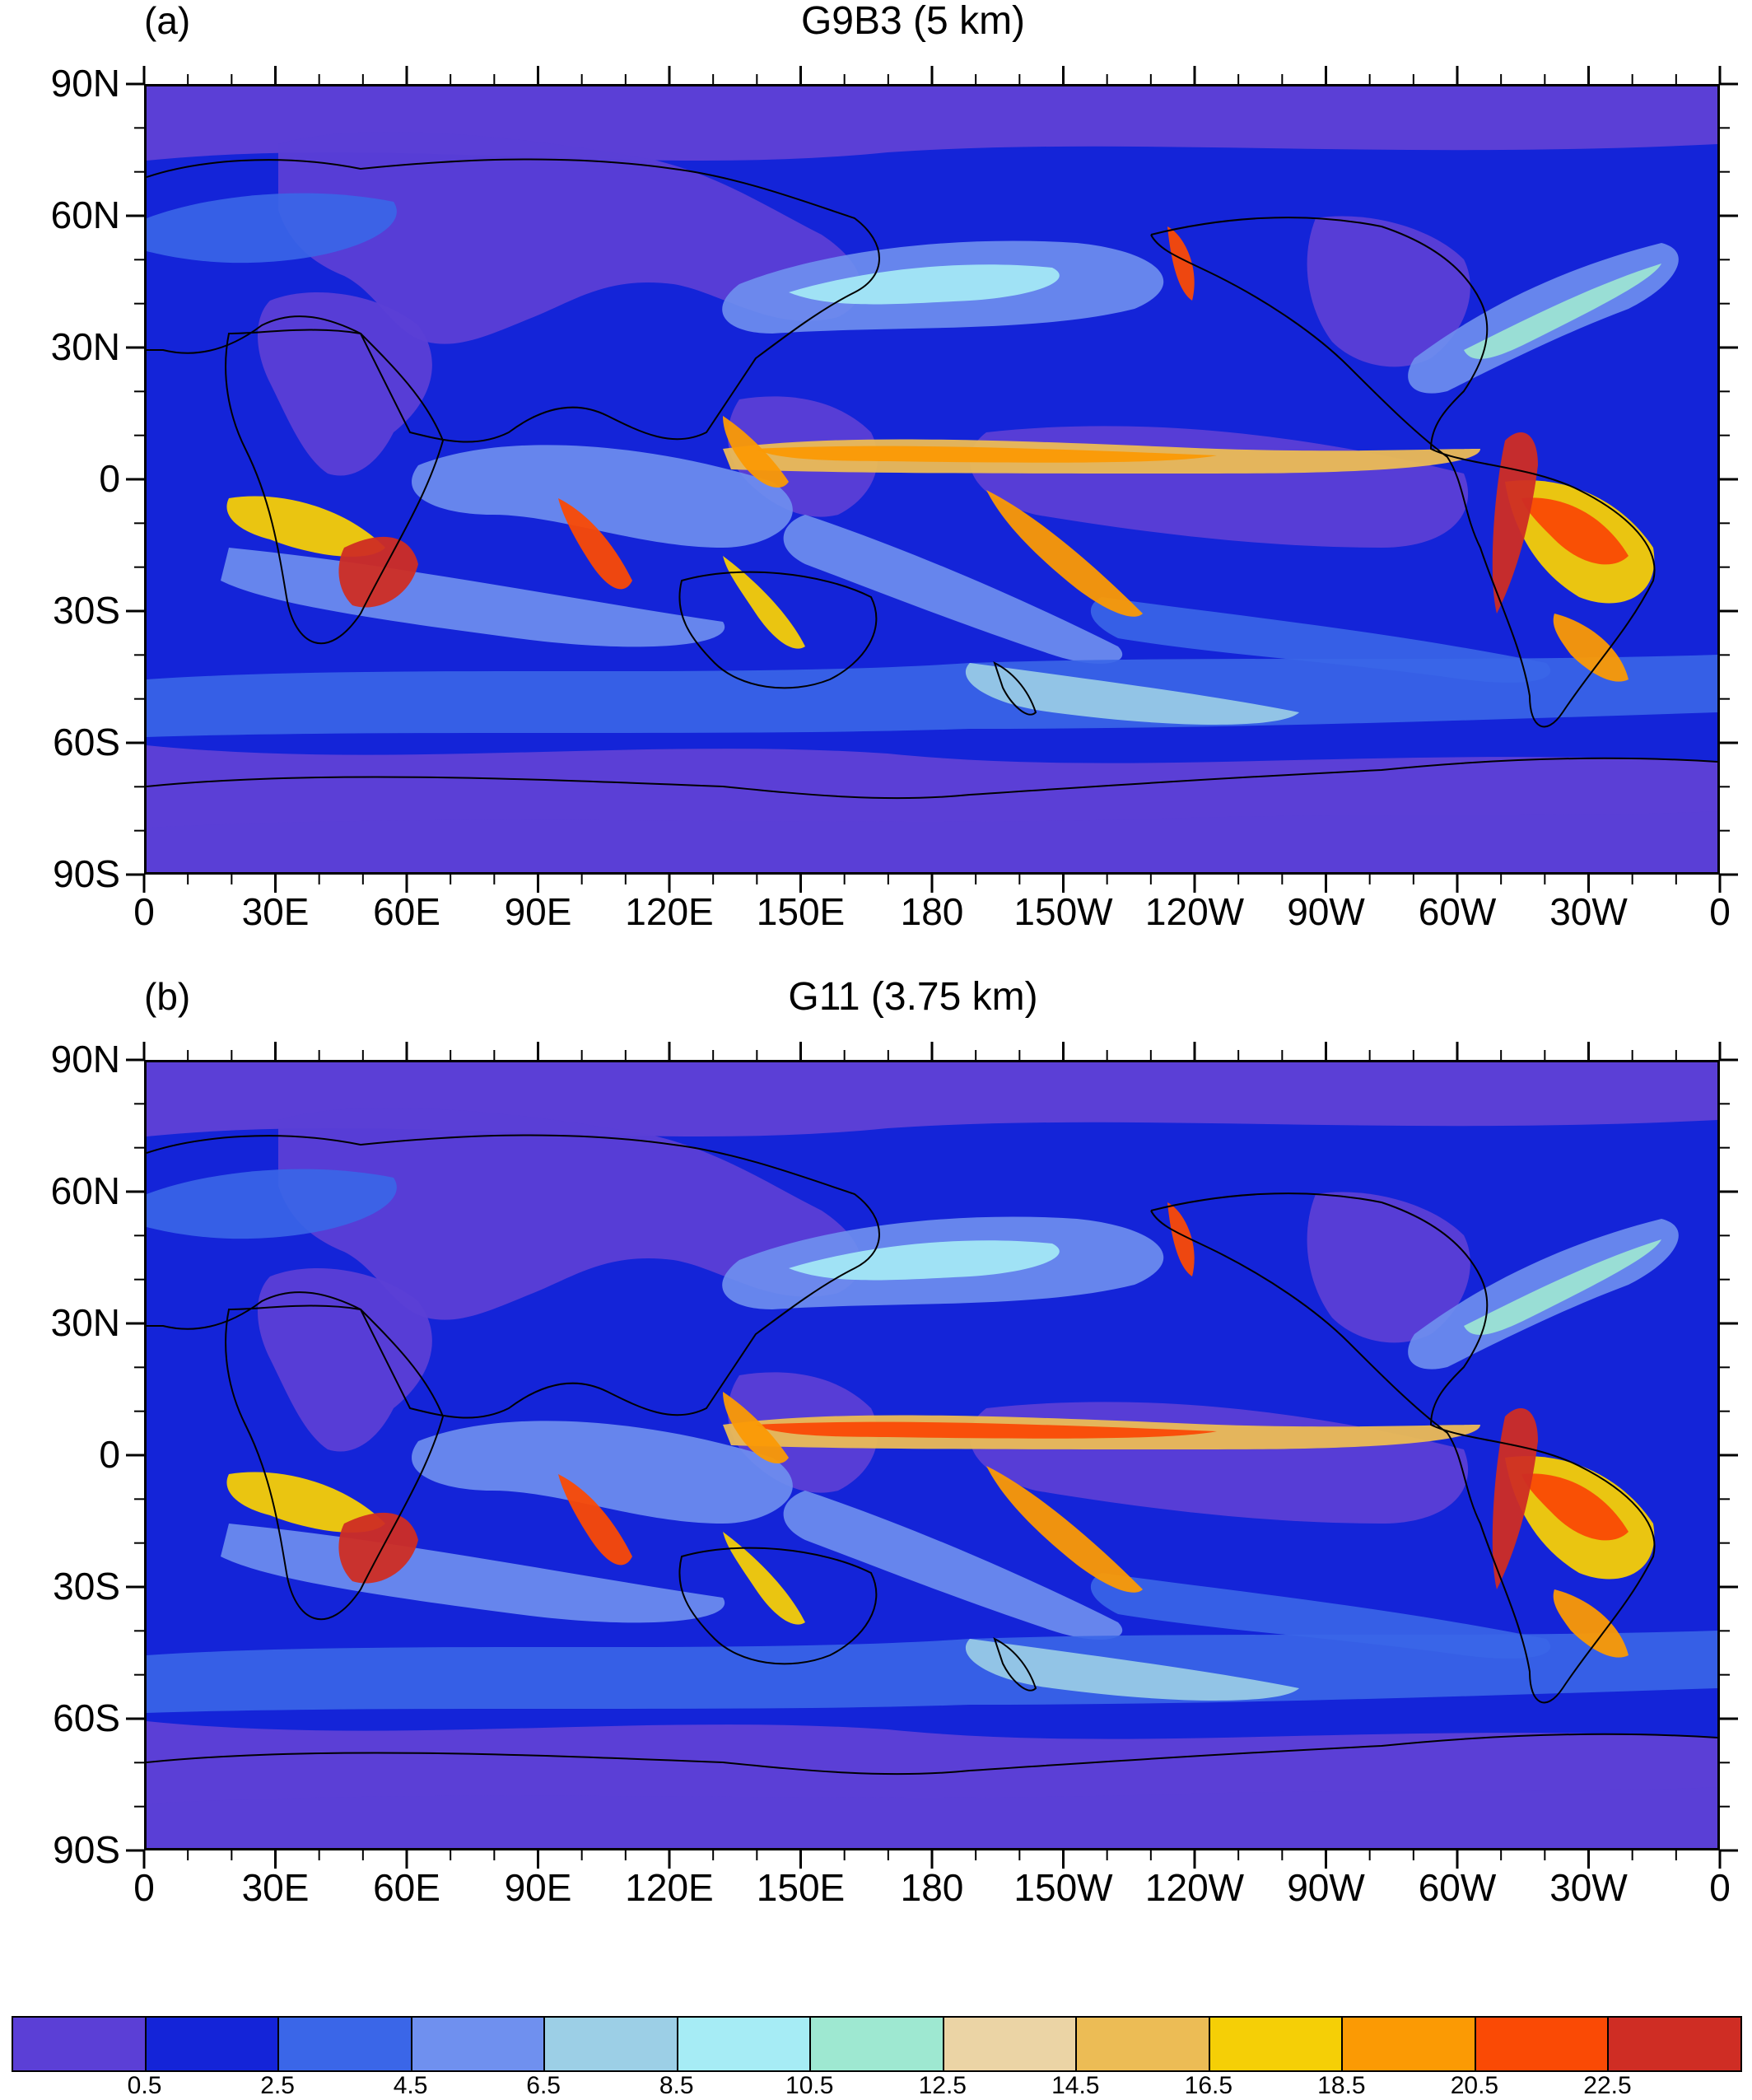  I want to click on panel-title: G11 (3.75 km), so click(913, 997).